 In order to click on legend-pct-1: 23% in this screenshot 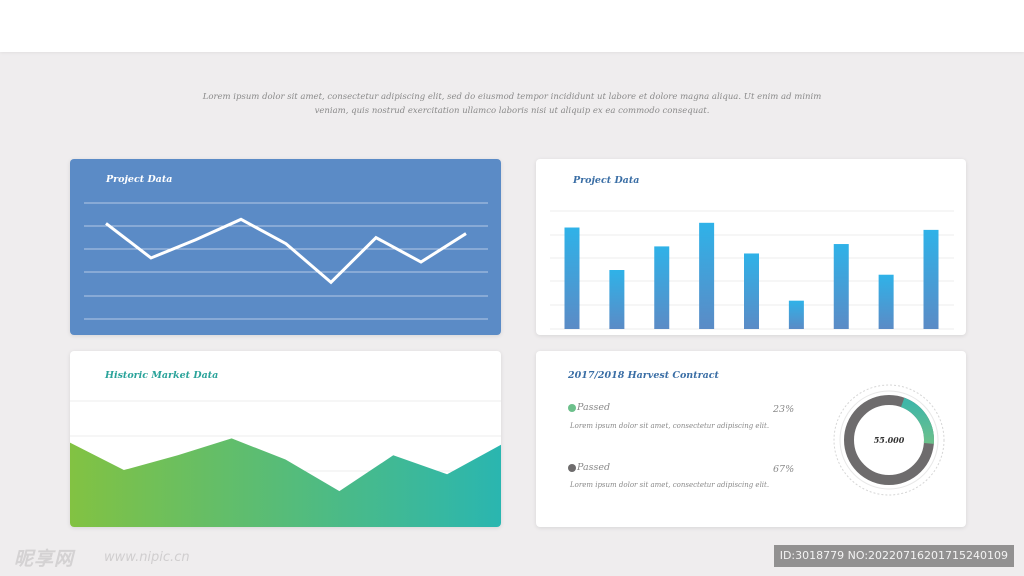, I will do `click(784, 409)`.